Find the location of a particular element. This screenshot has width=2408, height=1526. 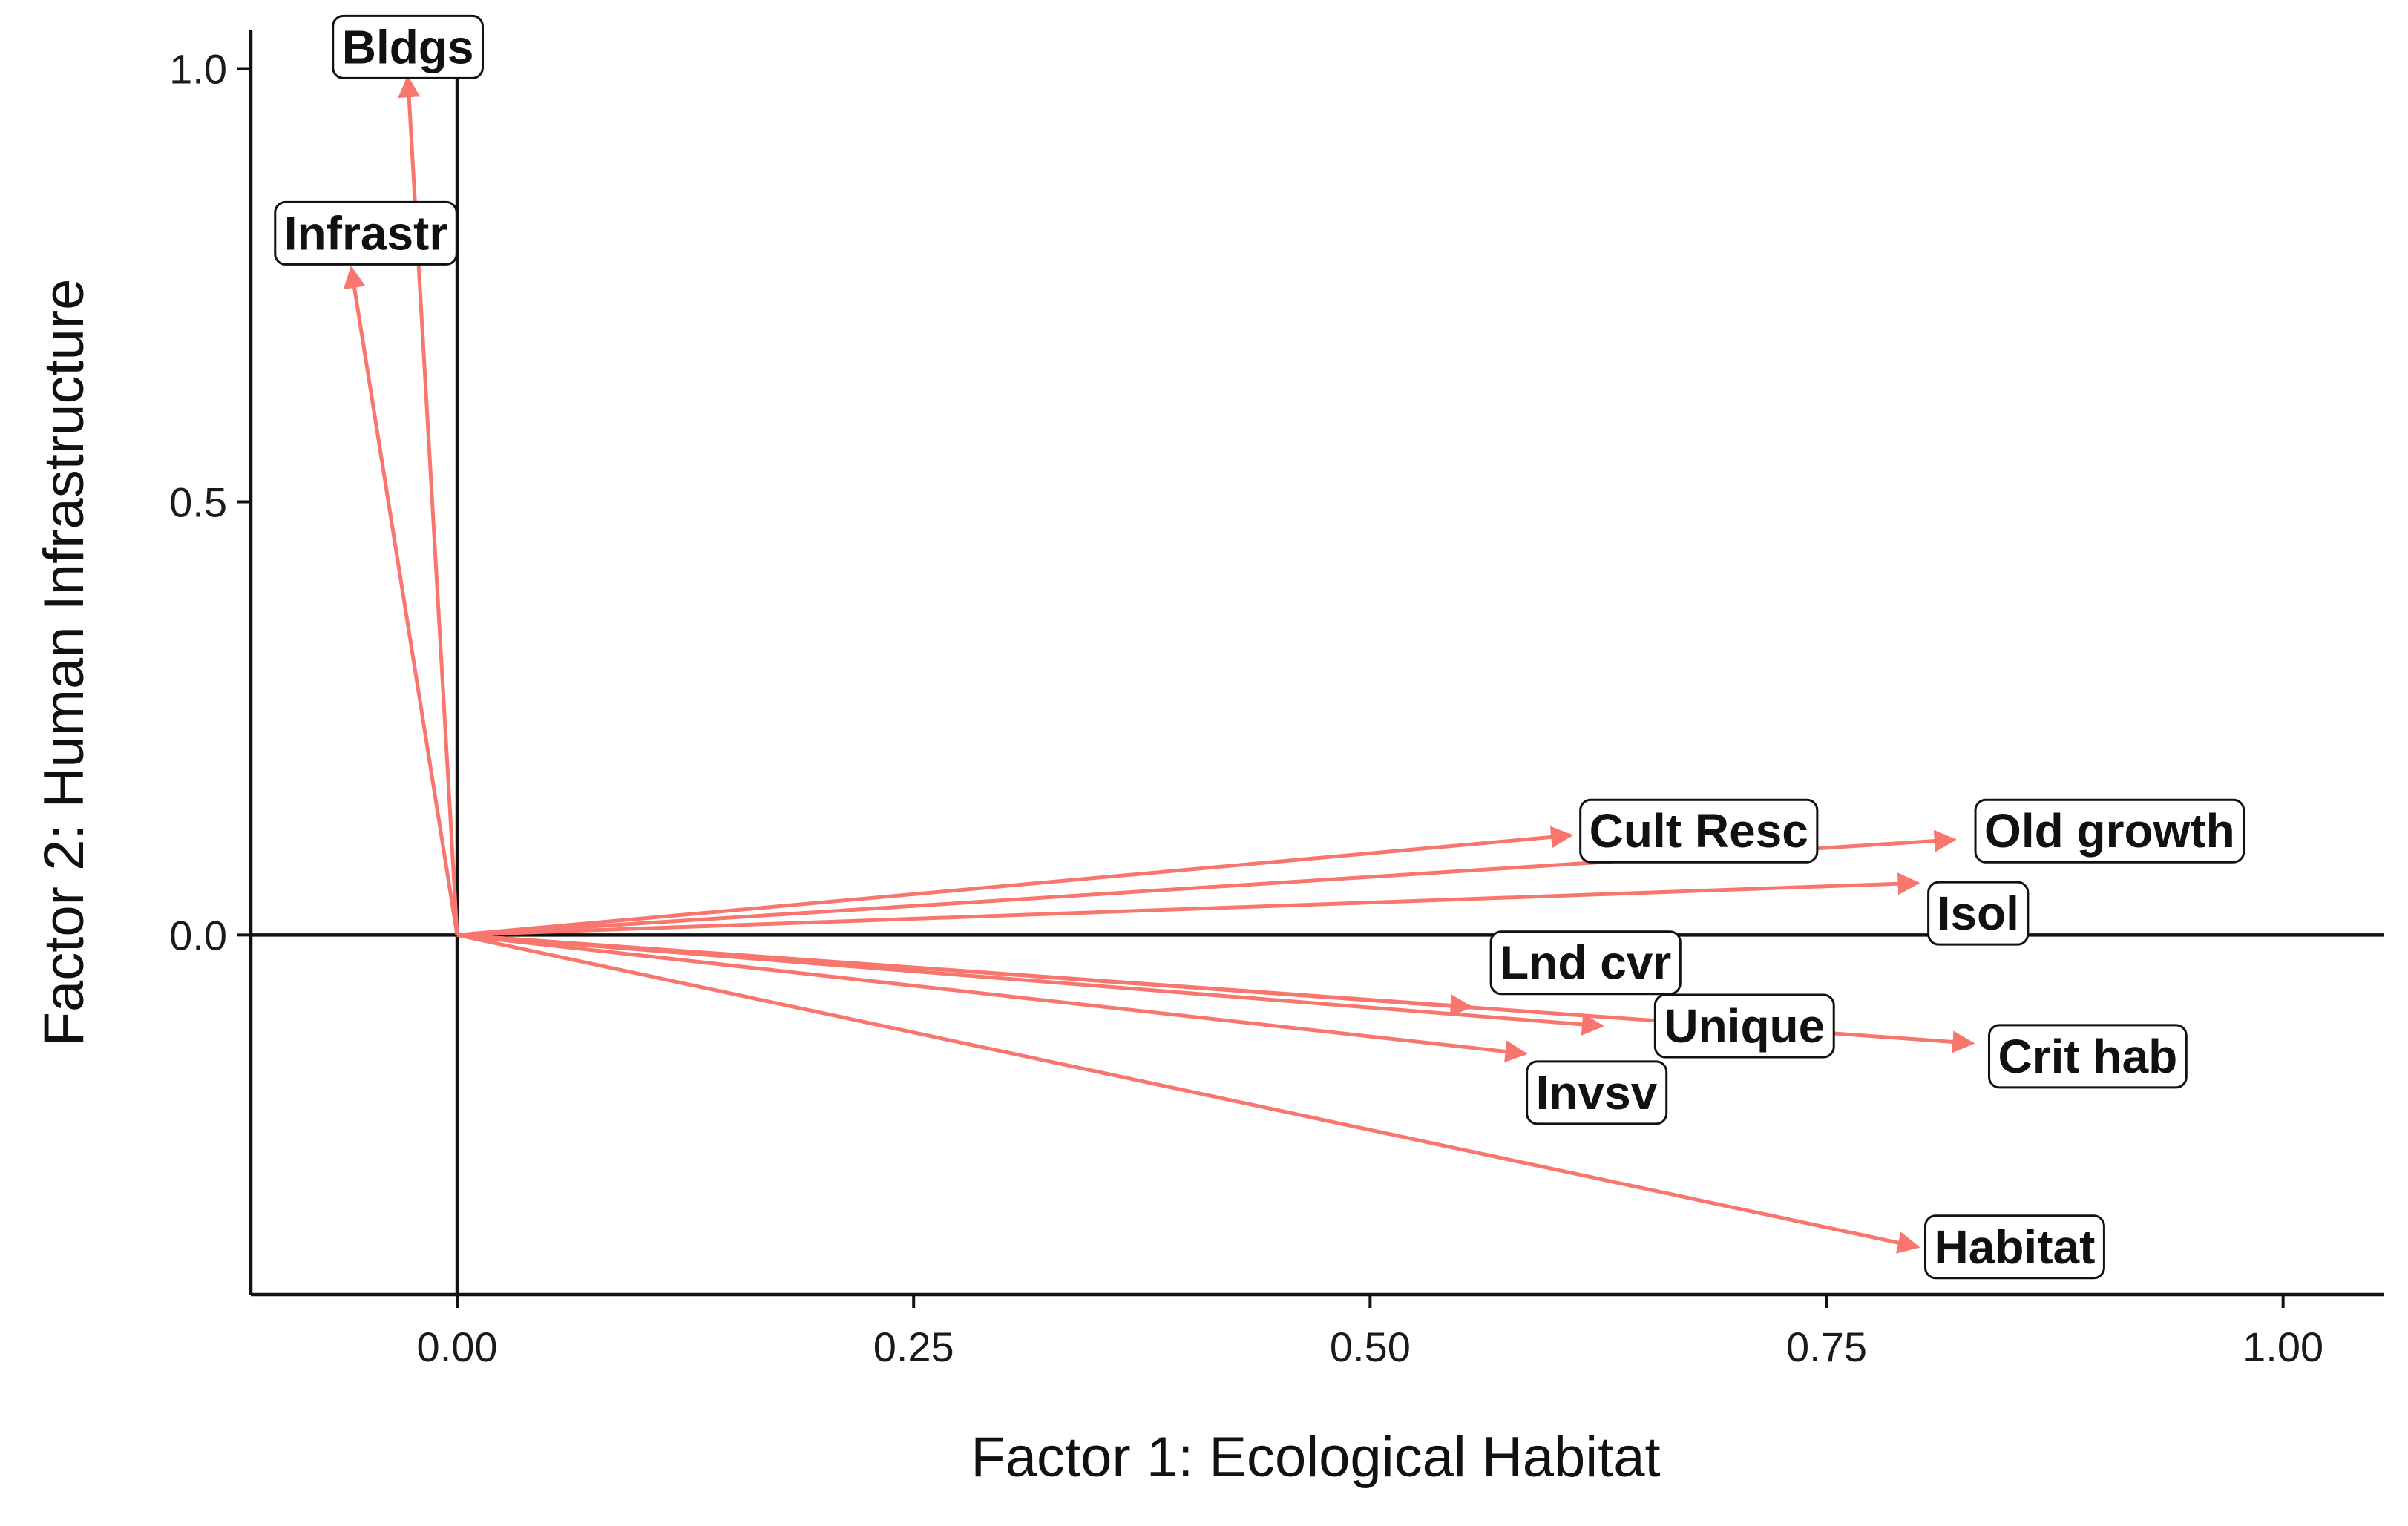

label-text: Invsv is located at coordinates (1597, 1092).